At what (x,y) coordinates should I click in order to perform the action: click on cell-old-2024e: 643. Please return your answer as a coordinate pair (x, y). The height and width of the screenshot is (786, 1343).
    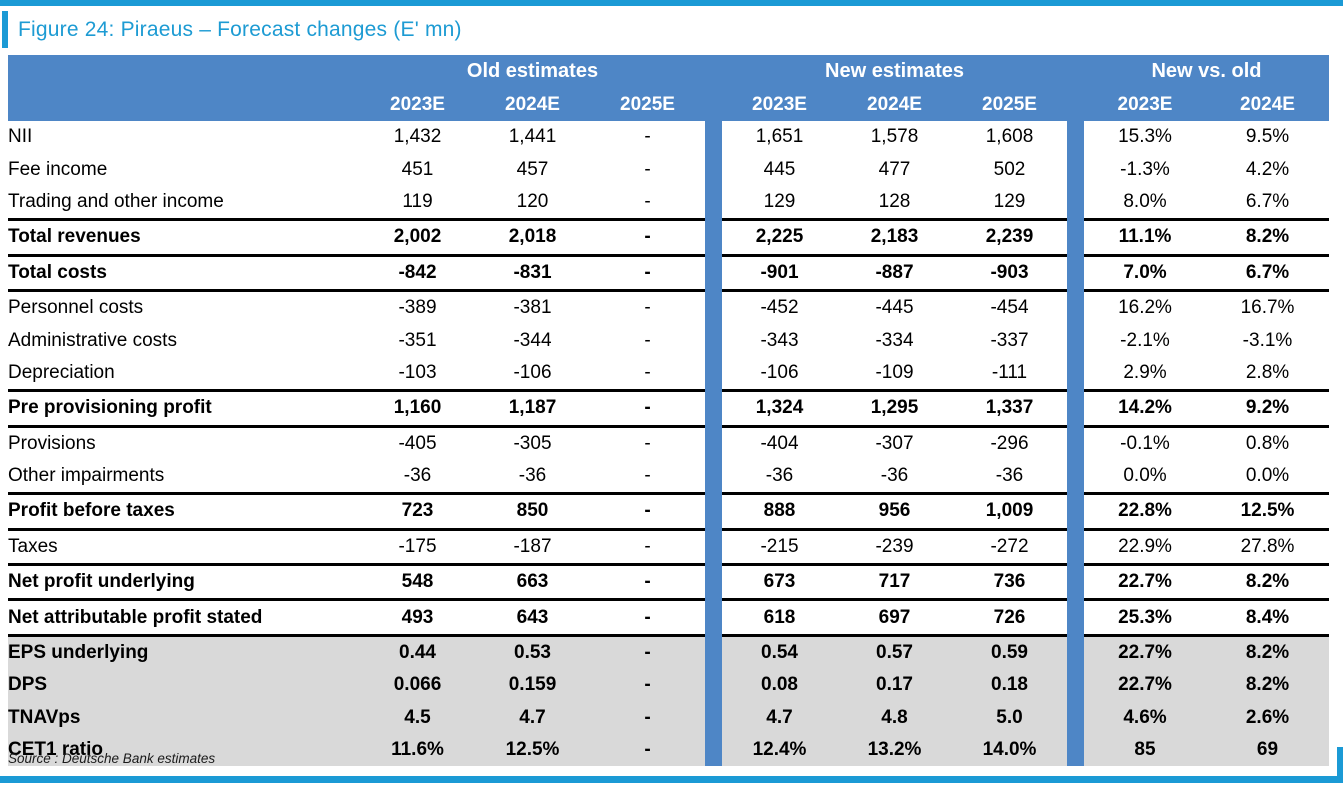
    Looking at the image, I should click on (532, 617).